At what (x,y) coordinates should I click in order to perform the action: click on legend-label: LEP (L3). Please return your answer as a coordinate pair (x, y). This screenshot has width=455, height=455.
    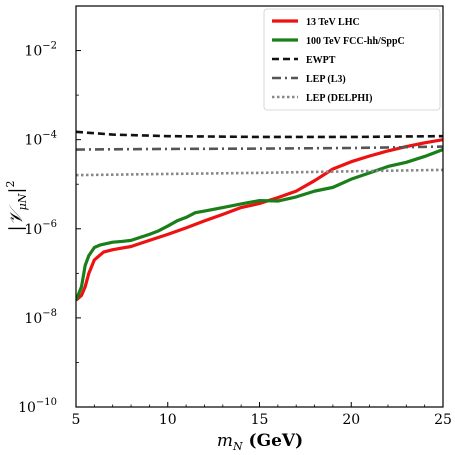
    Looking at the image, I should click on (326, 79).